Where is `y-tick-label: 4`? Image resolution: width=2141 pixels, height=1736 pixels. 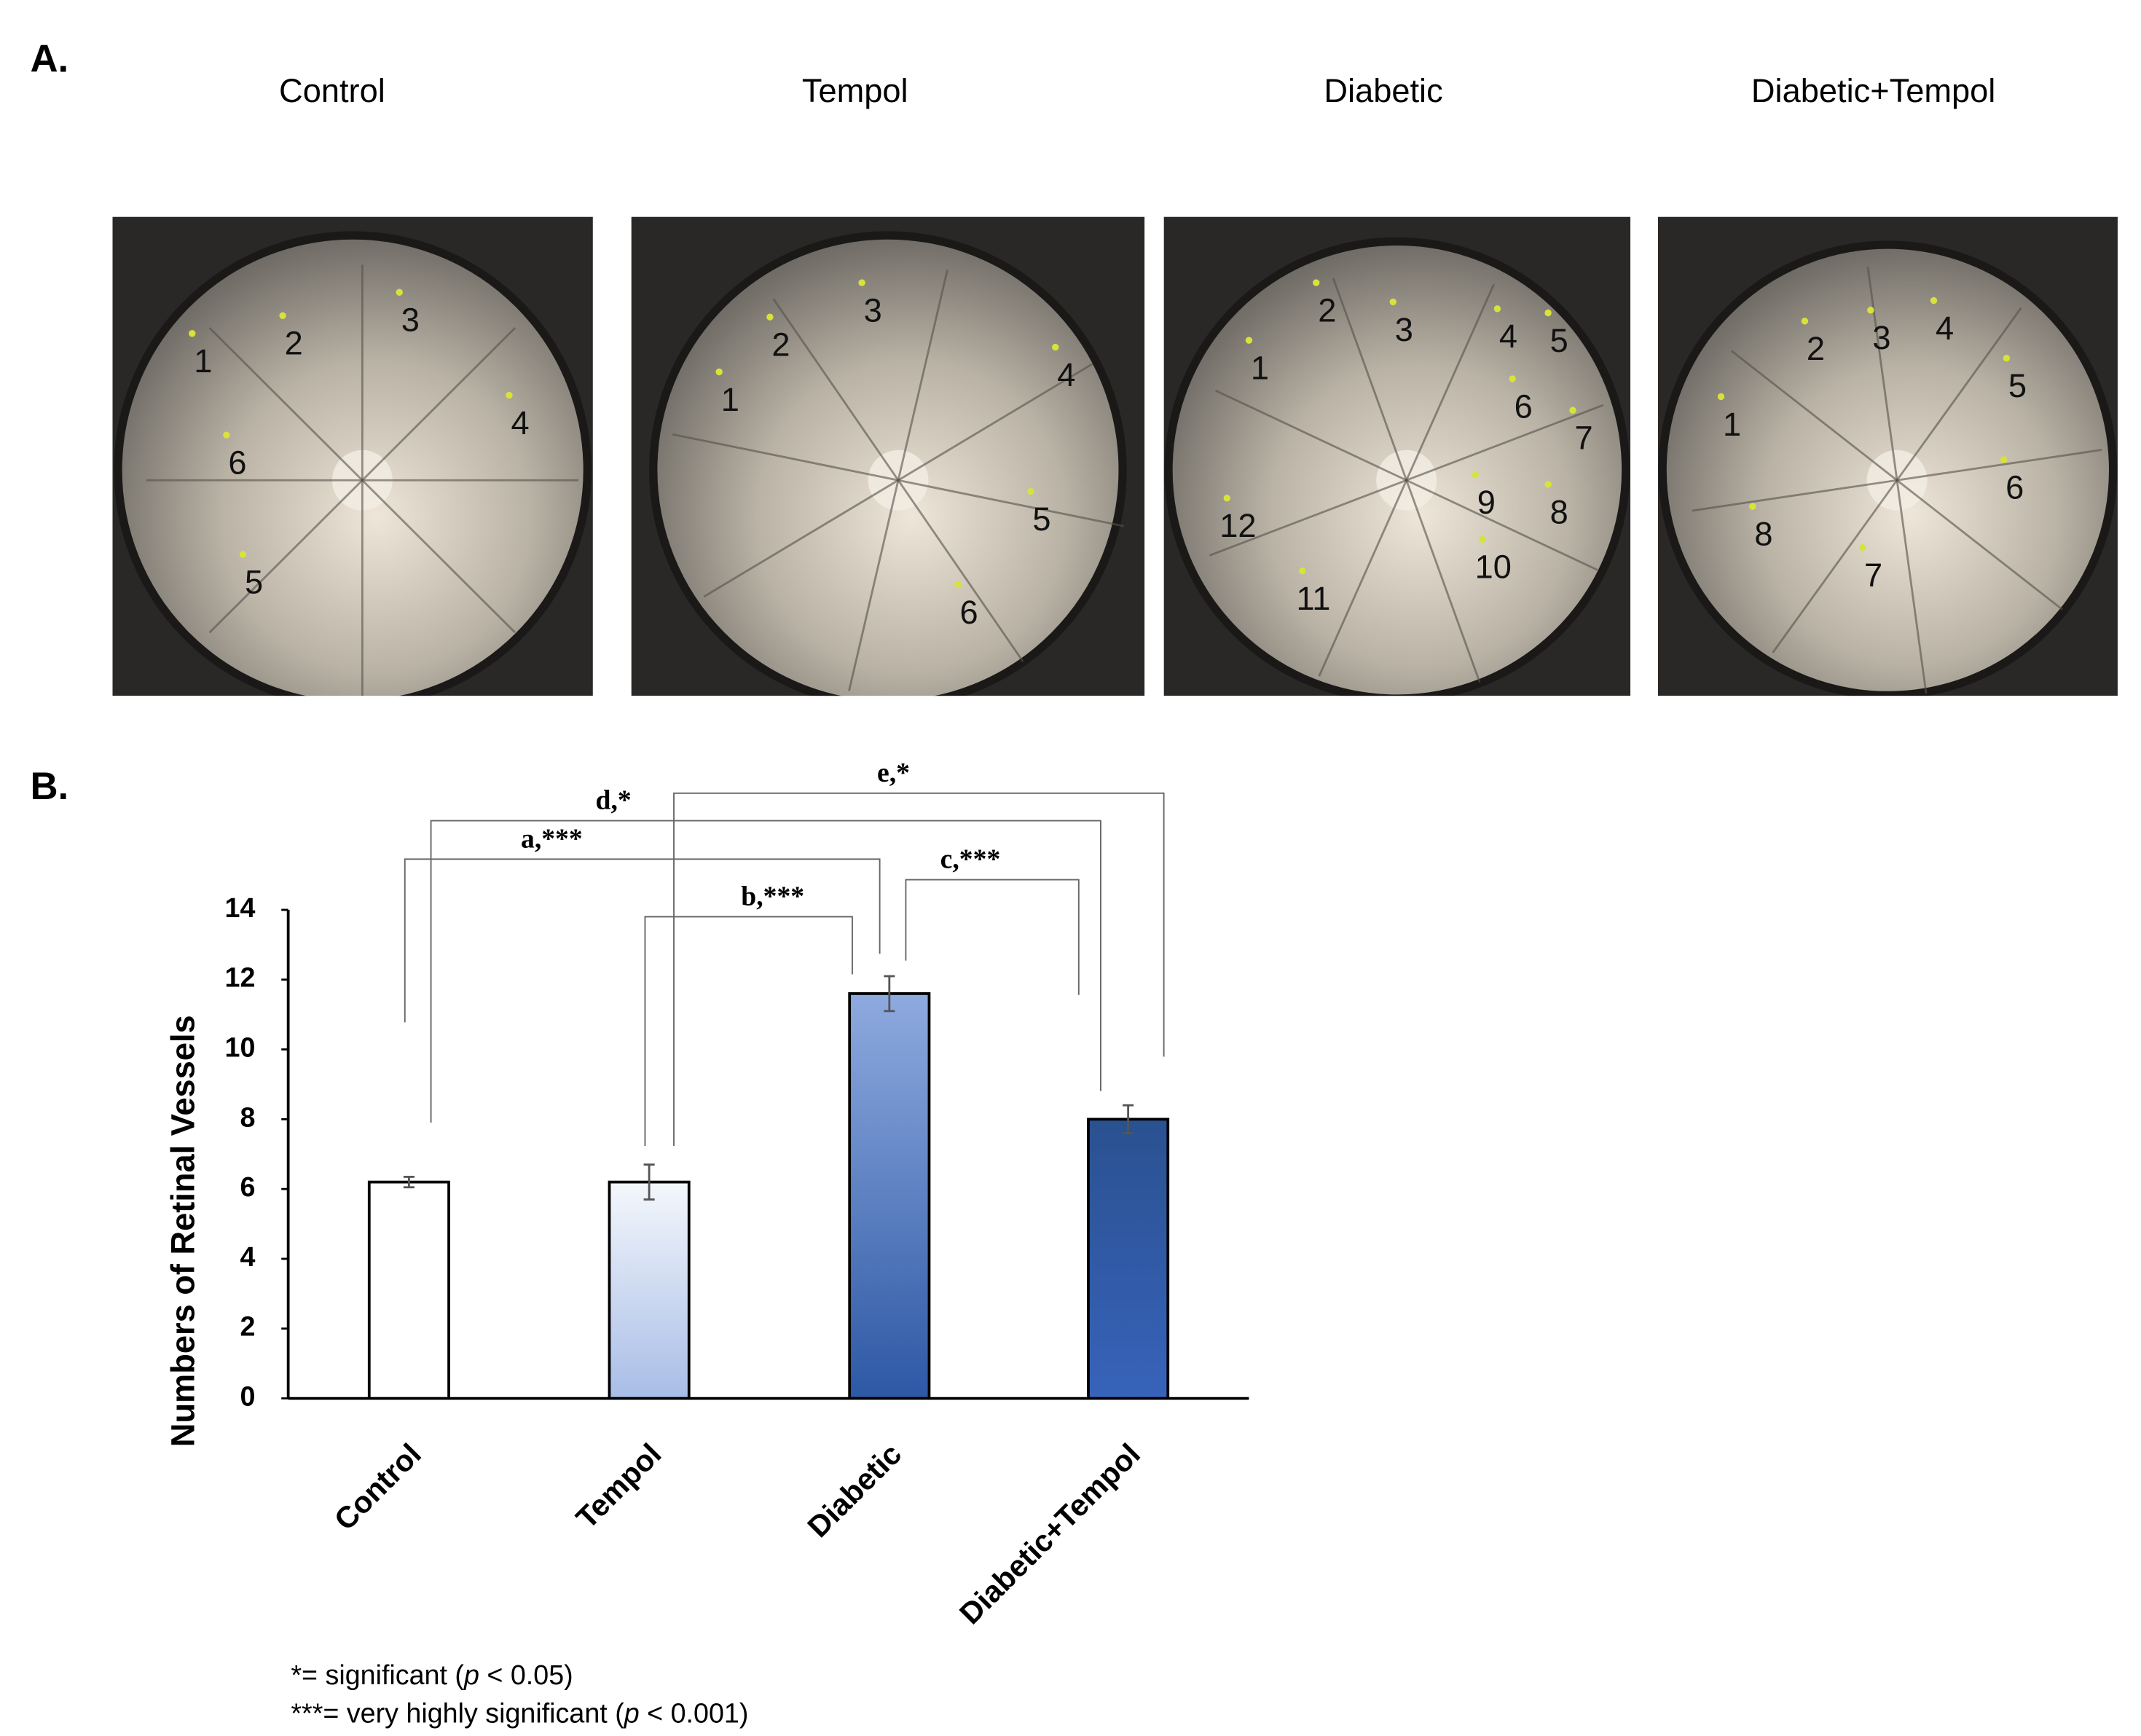
y-tick-label: 4 is located at coordinates (247, 1256).